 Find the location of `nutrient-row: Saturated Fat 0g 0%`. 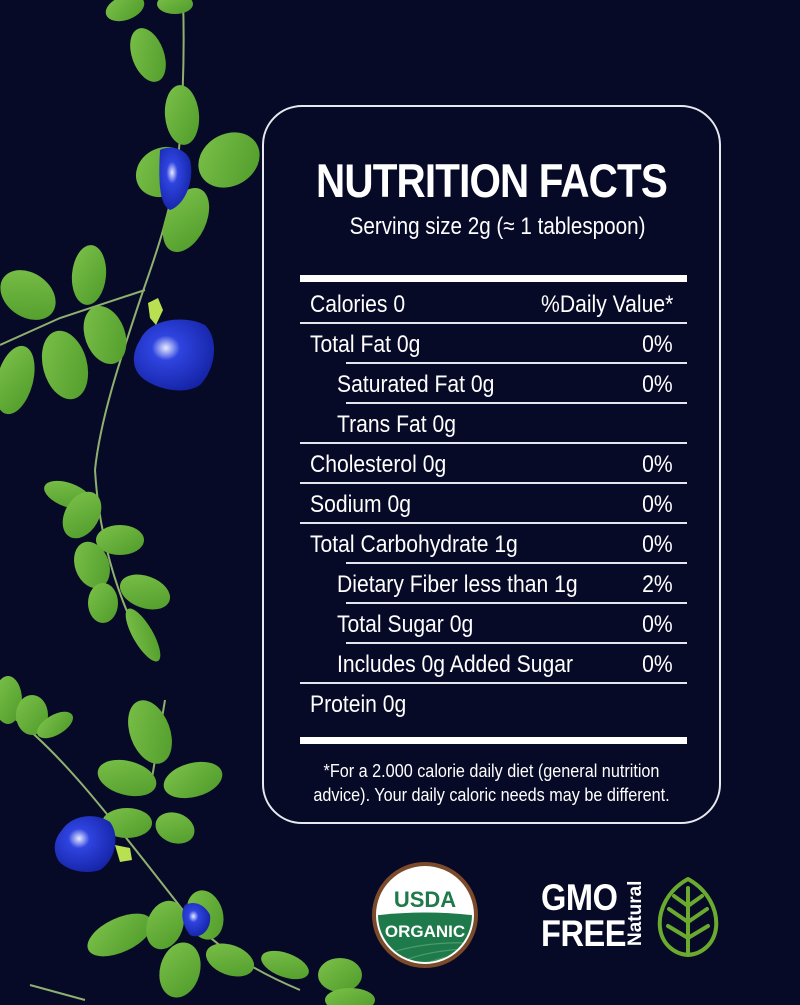

nutrient-row: Saturated Fat 0g 0% is located at coordinates (493, 384).